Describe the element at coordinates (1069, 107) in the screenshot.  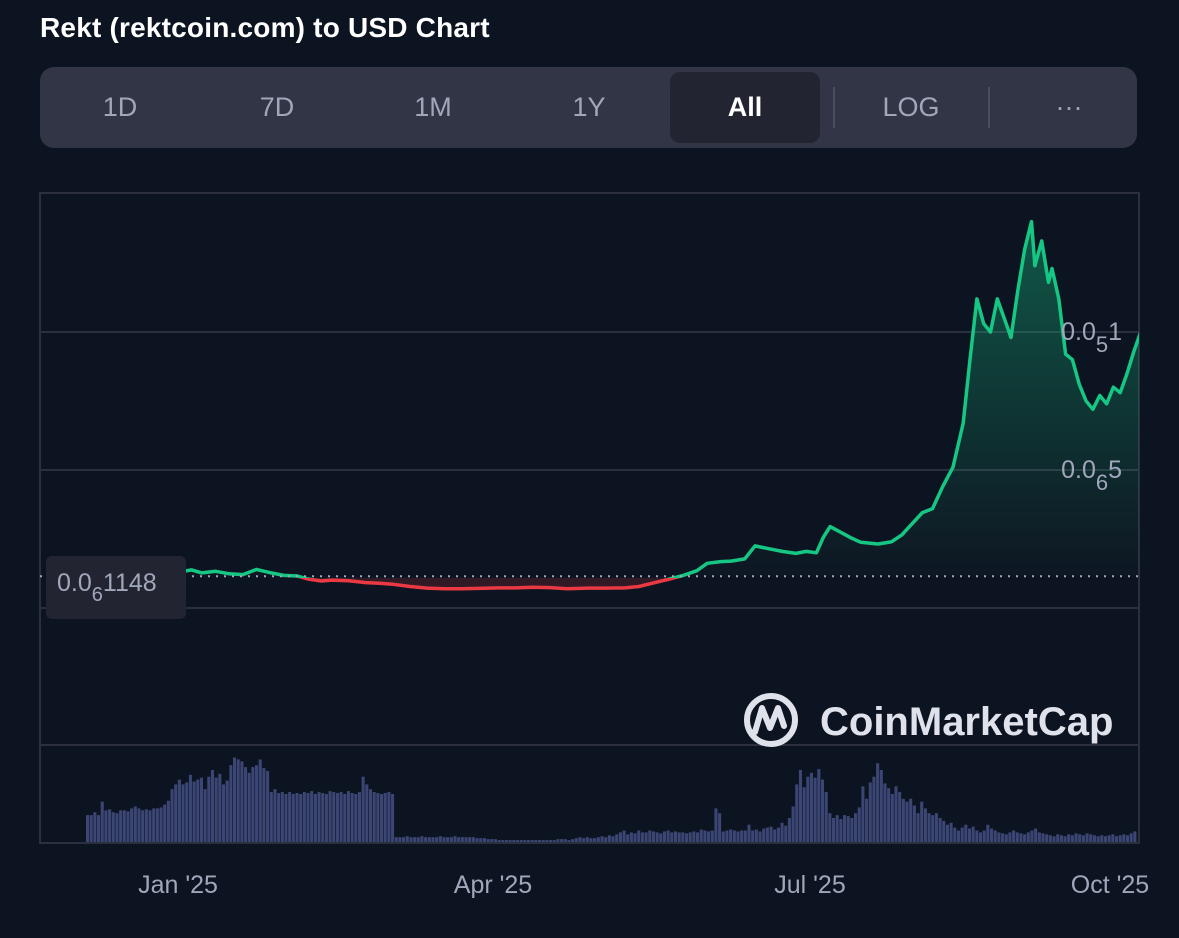
I see `more-options-button: ···` at that location.